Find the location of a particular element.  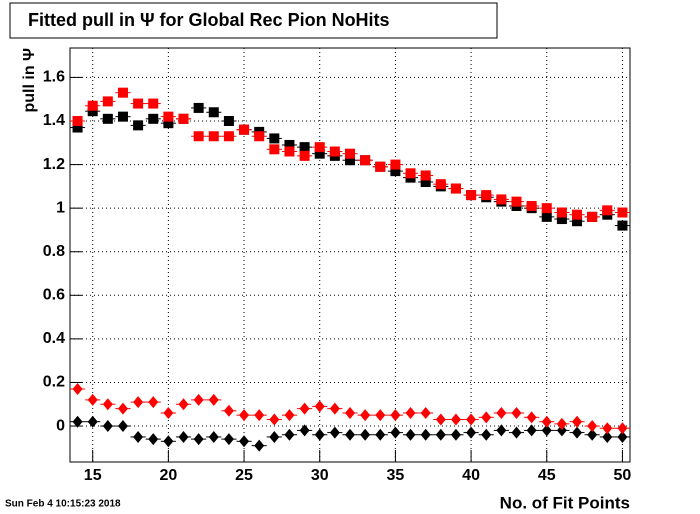

y-tick-label: 0.2 is located at coordinates (54, 382).